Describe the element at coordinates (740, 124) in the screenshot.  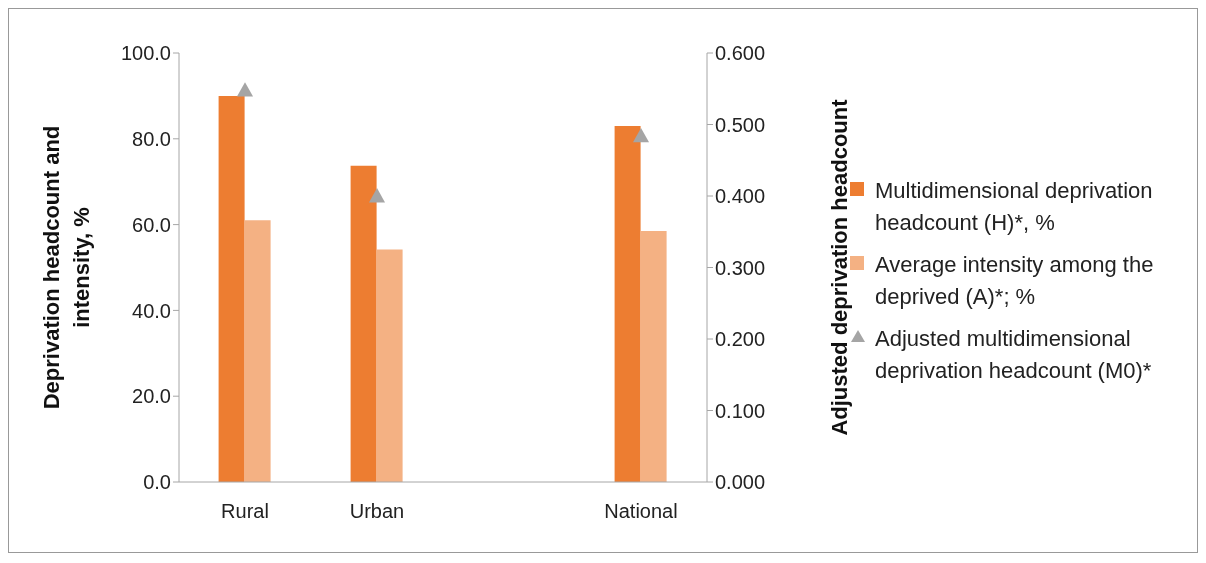
I see `y2-tick-label: 0.500` at that location.